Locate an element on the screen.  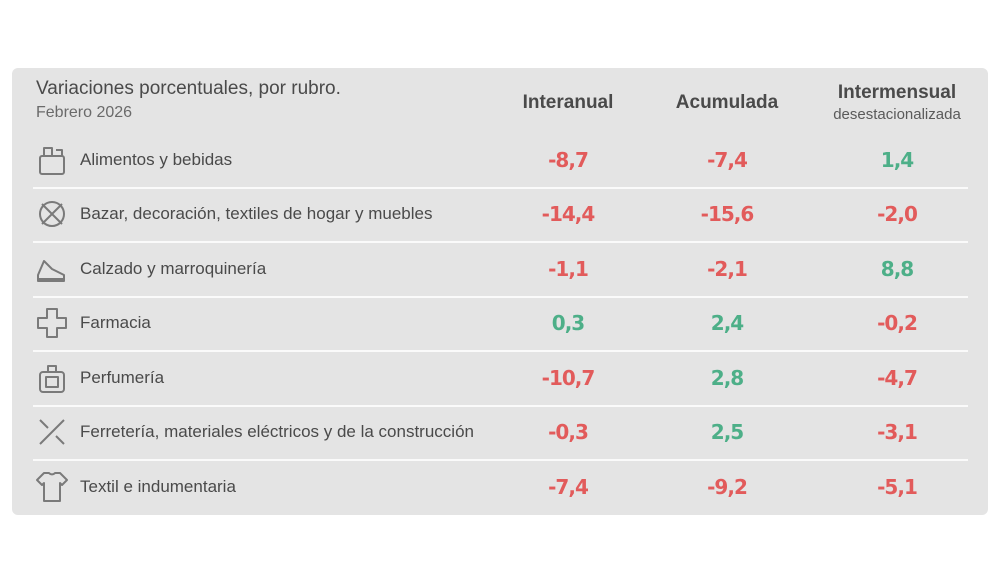
cell-value: 0,3 is located at coordinates (568, 323).